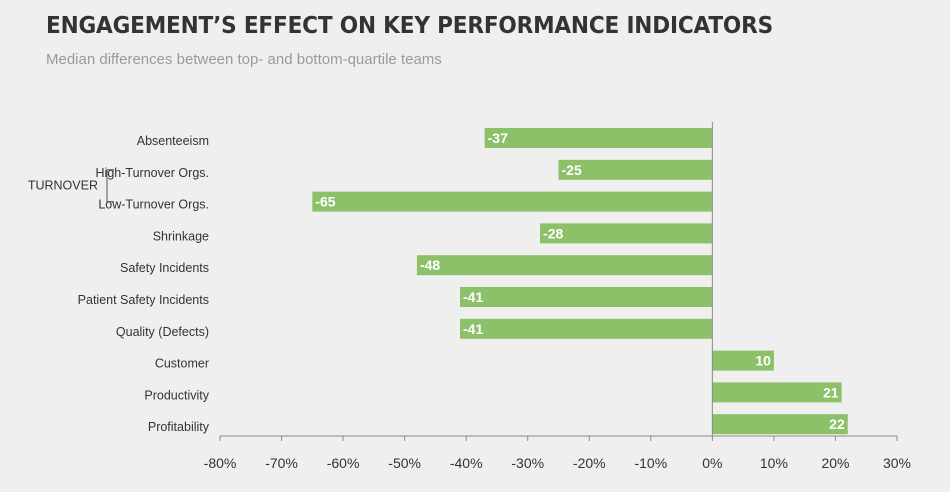 This screenshot has height=492, width=950. I want to click on x-tick-label-10: 20%, so click(835, 463).